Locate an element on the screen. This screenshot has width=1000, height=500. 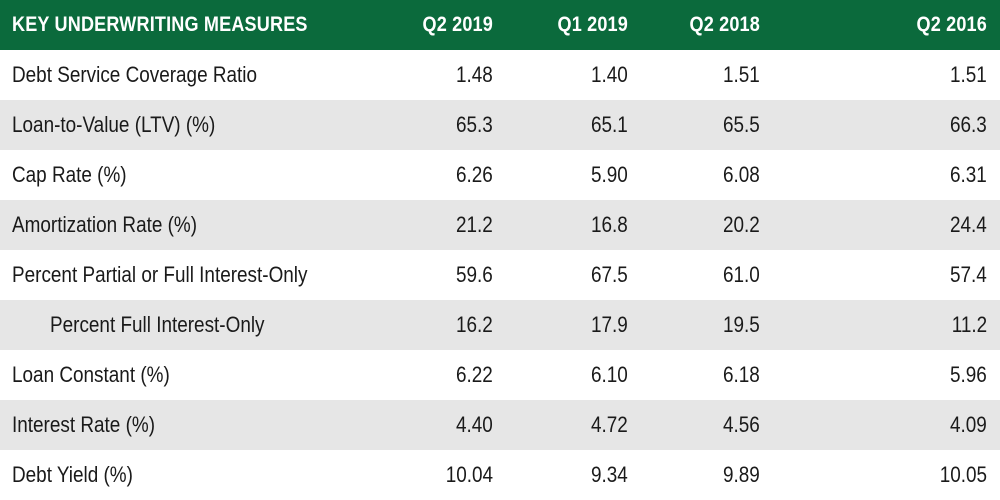
header-label: KEY UNDERWRITING MEASURES is located at coordinates (160, 24).